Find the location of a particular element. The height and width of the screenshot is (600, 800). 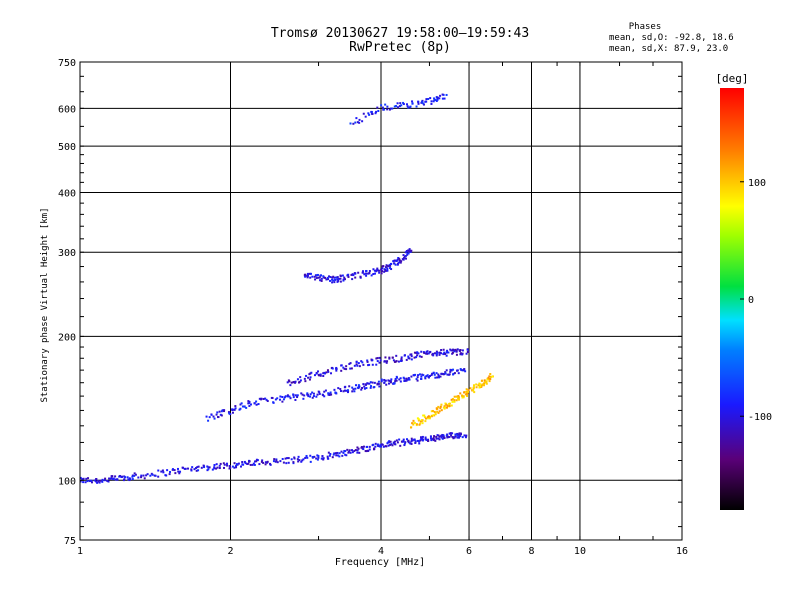

phases-o-stats: mean, sd,O: -92.8, 18.6 is located at coordinates (671, 38).